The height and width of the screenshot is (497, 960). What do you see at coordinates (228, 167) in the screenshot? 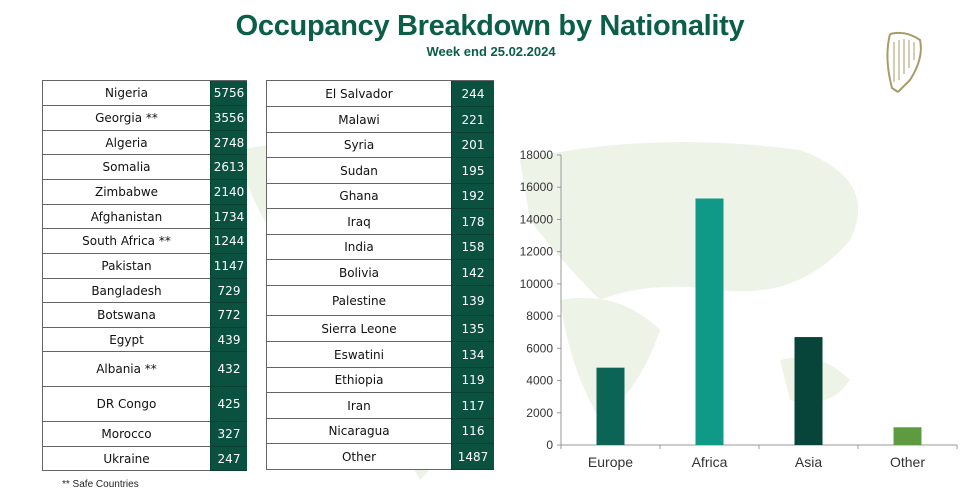
I see `occupancy-count: 2613` at bounding box center [228, 167].